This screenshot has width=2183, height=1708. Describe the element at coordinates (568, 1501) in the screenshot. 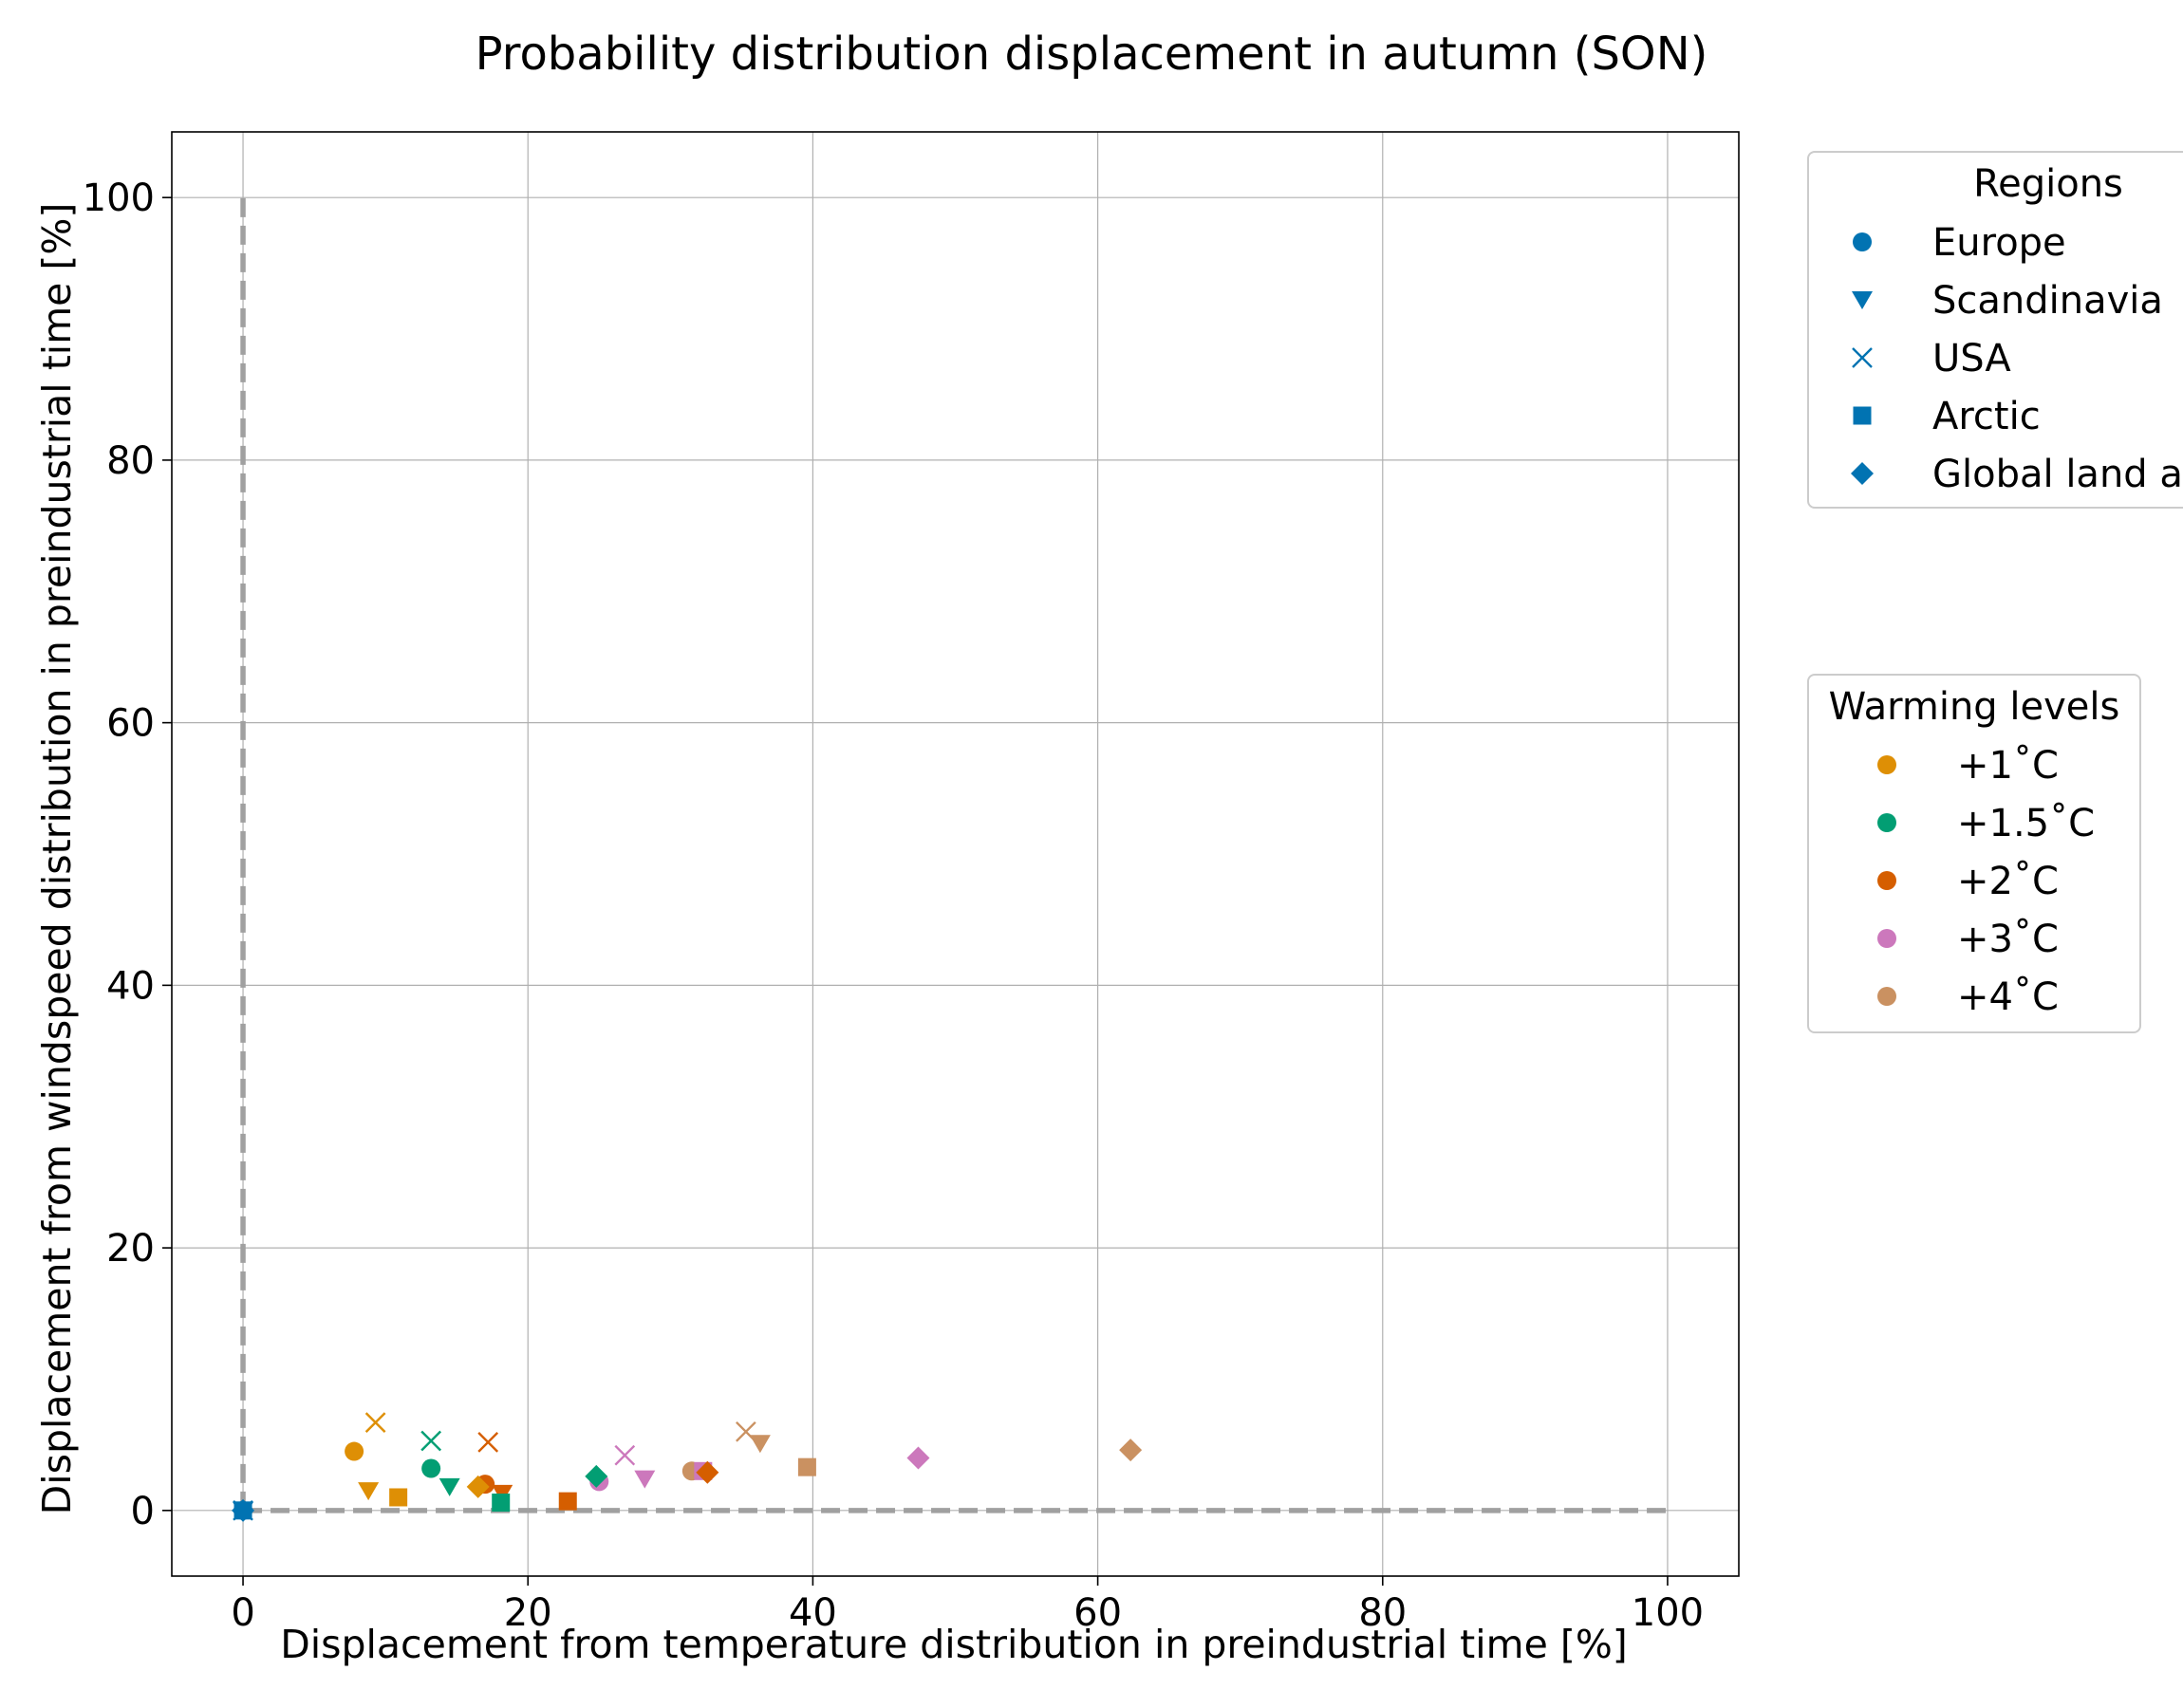

I see `point-arctic-2-c` at that location.